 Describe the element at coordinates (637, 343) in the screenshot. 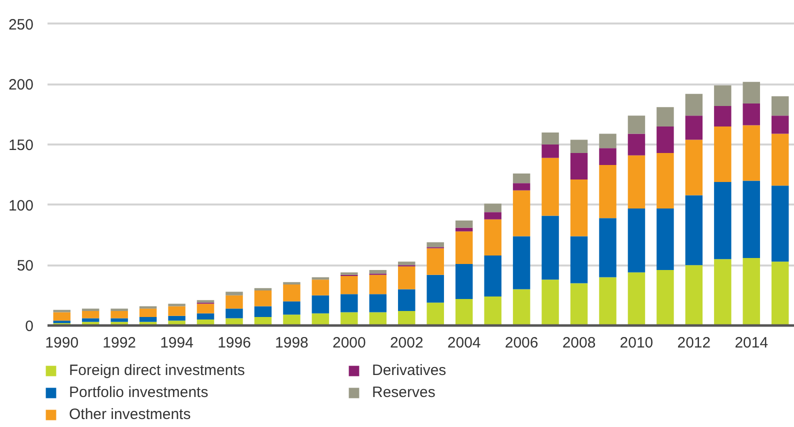

I see `x-tick-label: 2010` at that location.